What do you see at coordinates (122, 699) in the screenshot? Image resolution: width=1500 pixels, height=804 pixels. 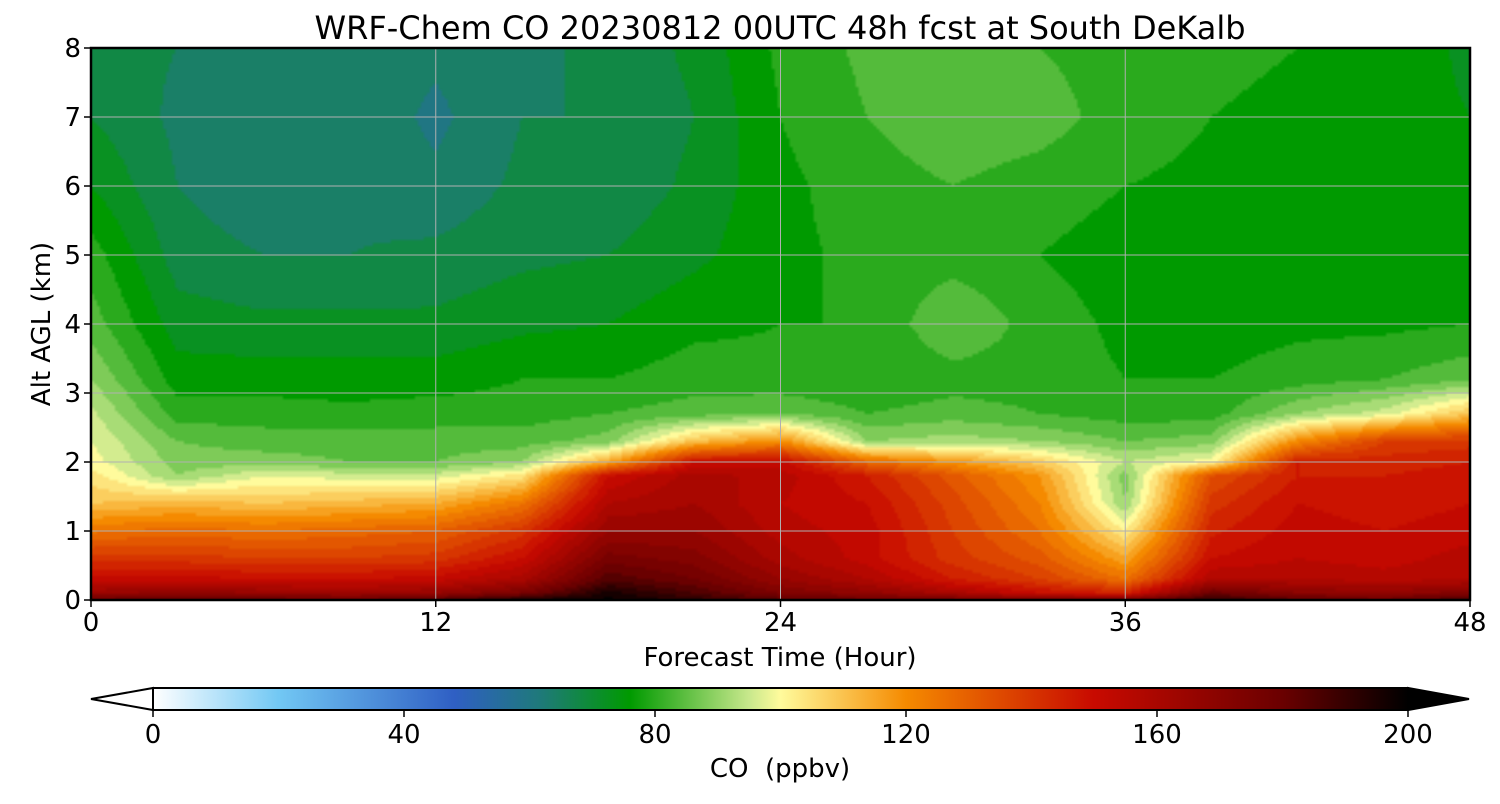 I see `colorbar-extend-low` at bounding box center [122, 699].